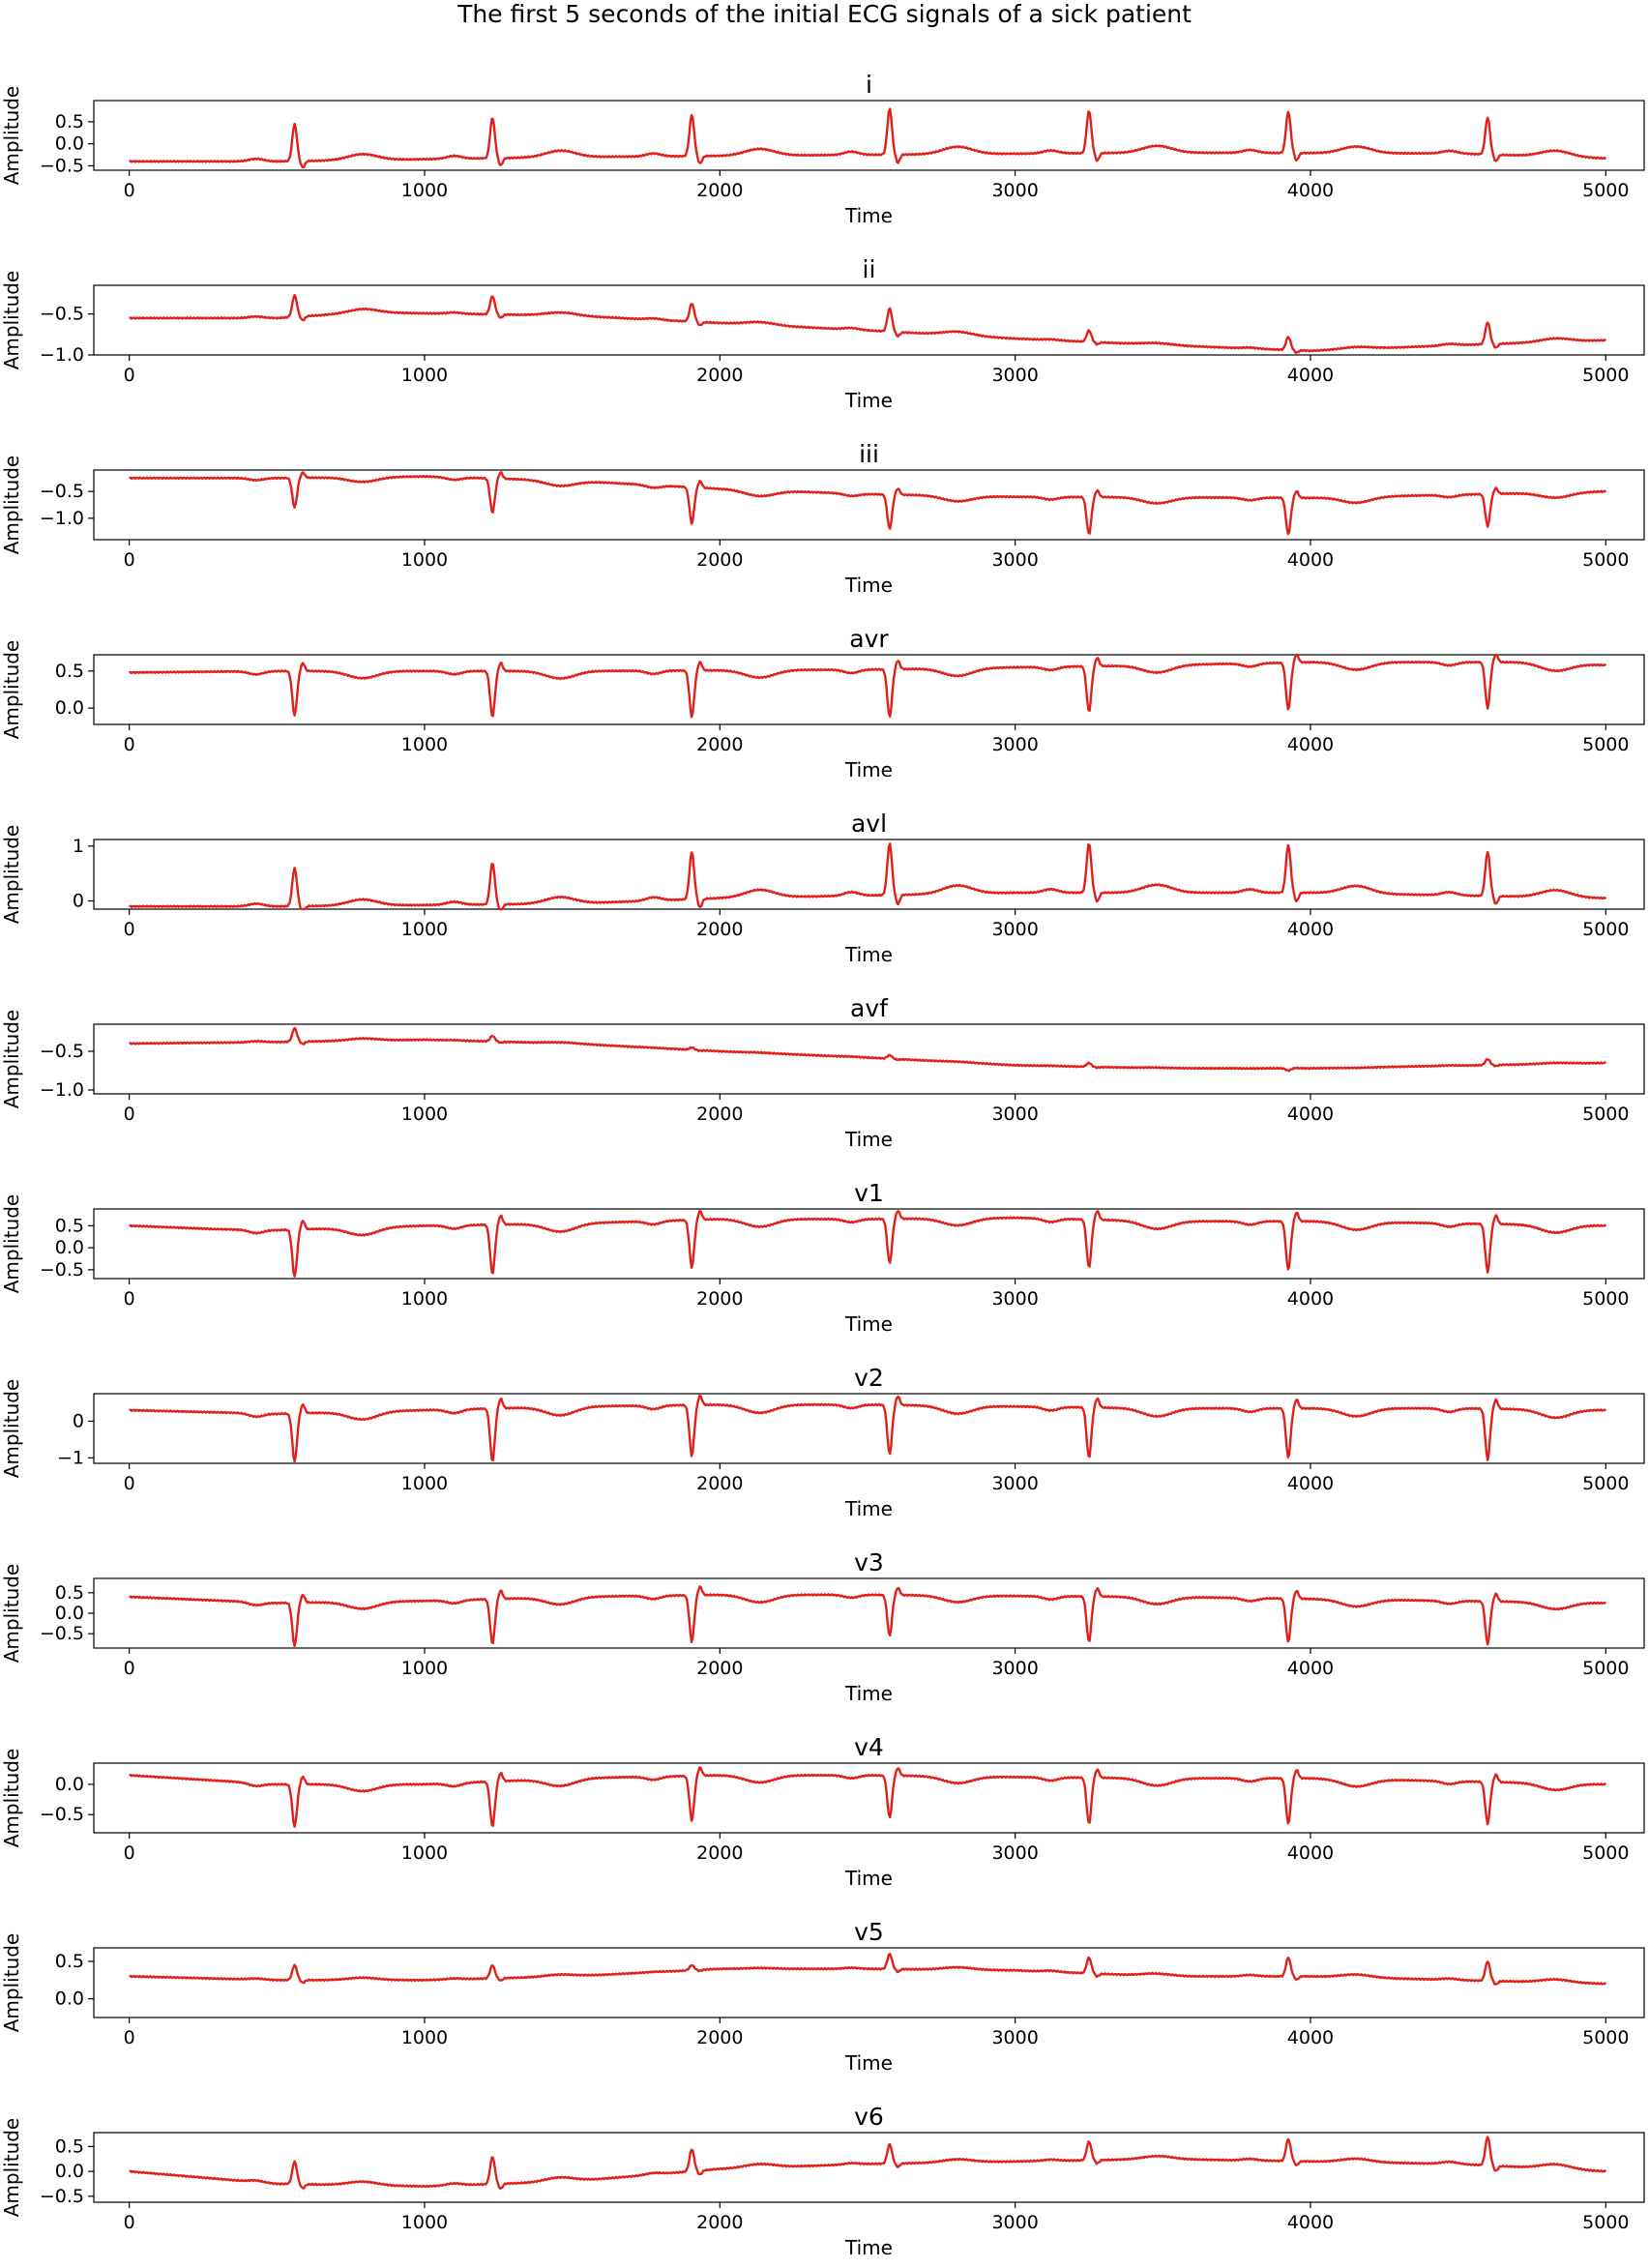  I want to click on panel-title-v3: v3, so click(869, 1562).